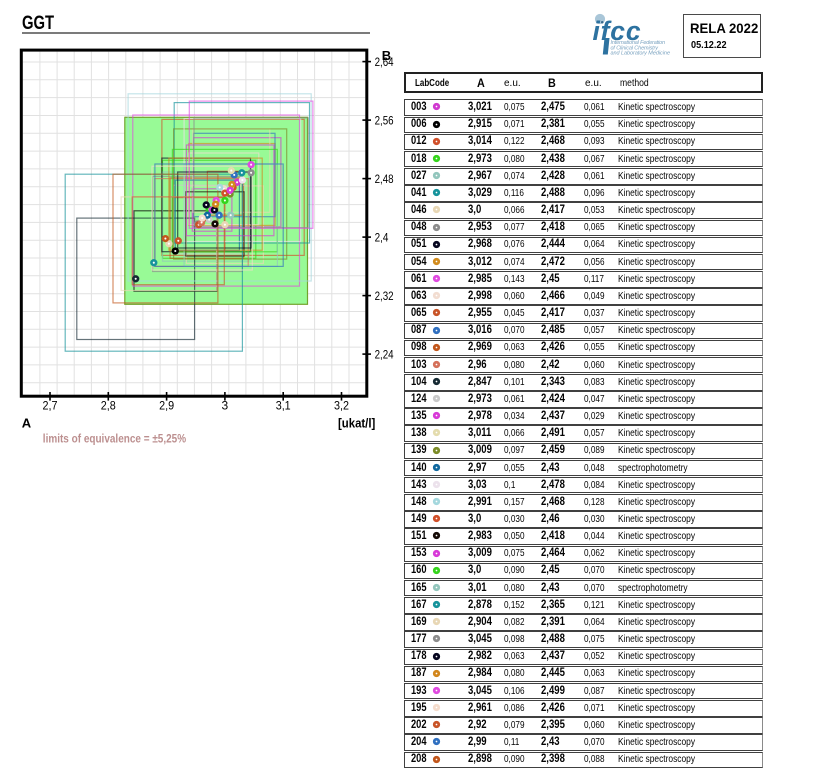 Image resolution: width=835 pixels, height=775 pixels. Describe the element at coordinates (384, 179) in the screenshot. I see `svg-text: 2,48` at that location.